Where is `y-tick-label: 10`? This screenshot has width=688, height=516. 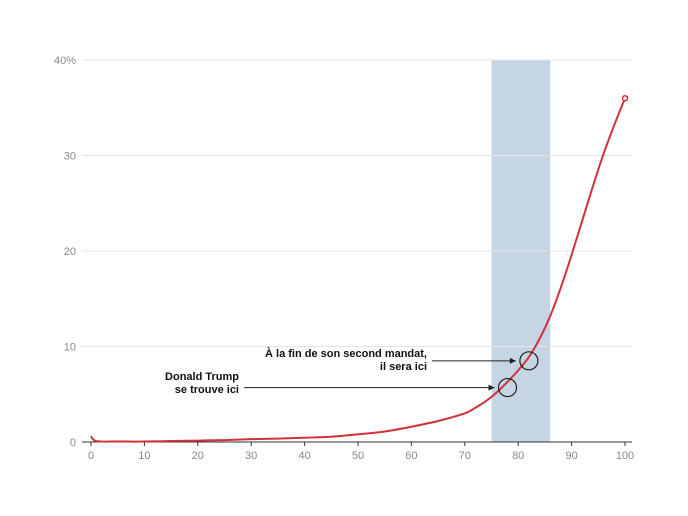 y-tick-label: 10 is located at coordinates (70, 348).